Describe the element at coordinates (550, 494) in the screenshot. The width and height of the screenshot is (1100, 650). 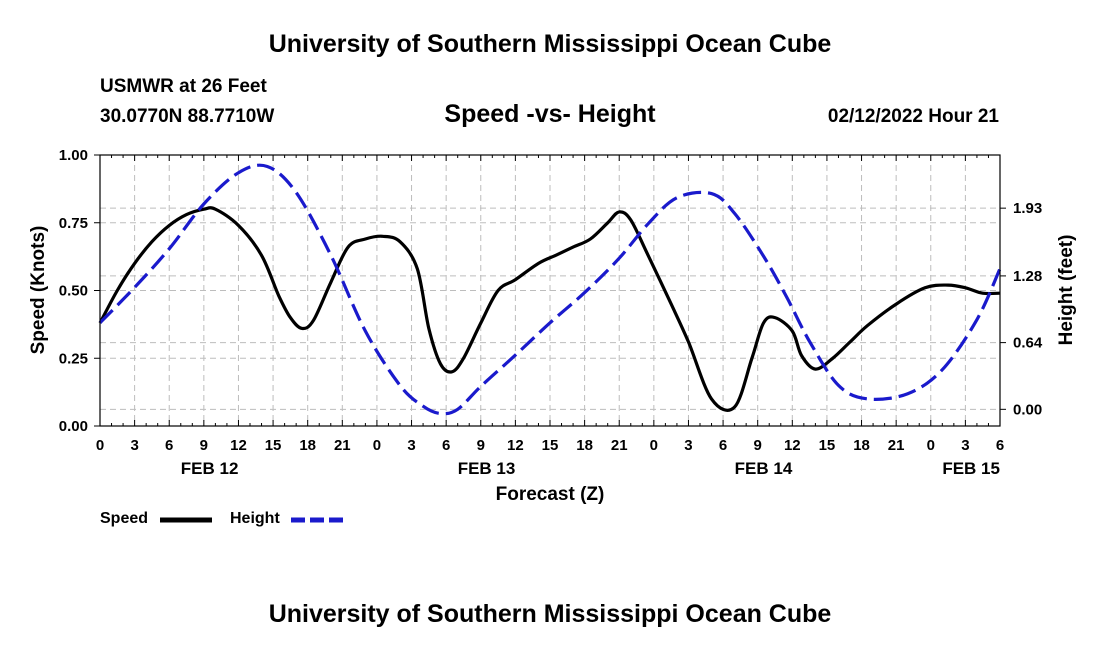
I see `x-axis-label: Forecast (Z)` at that location.